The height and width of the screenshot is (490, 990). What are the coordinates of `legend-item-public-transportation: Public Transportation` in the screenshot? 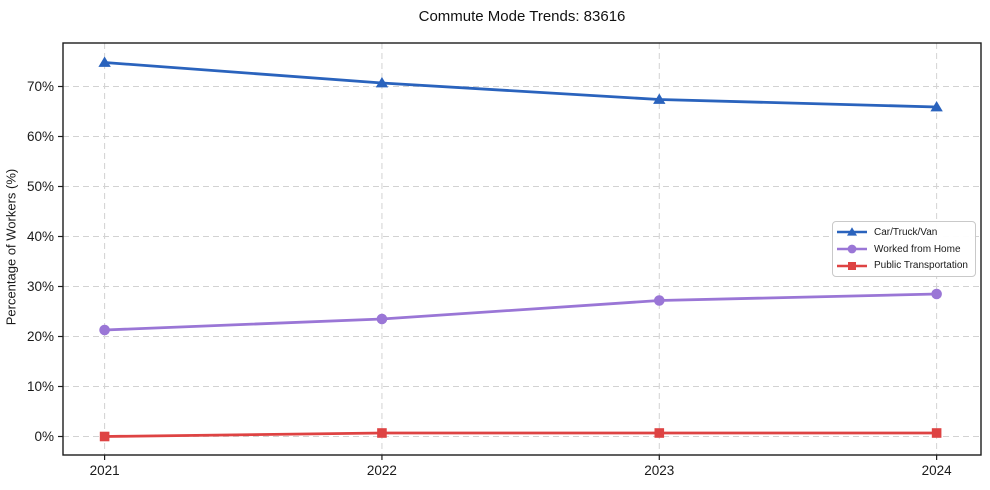 It's located at (902, 265).